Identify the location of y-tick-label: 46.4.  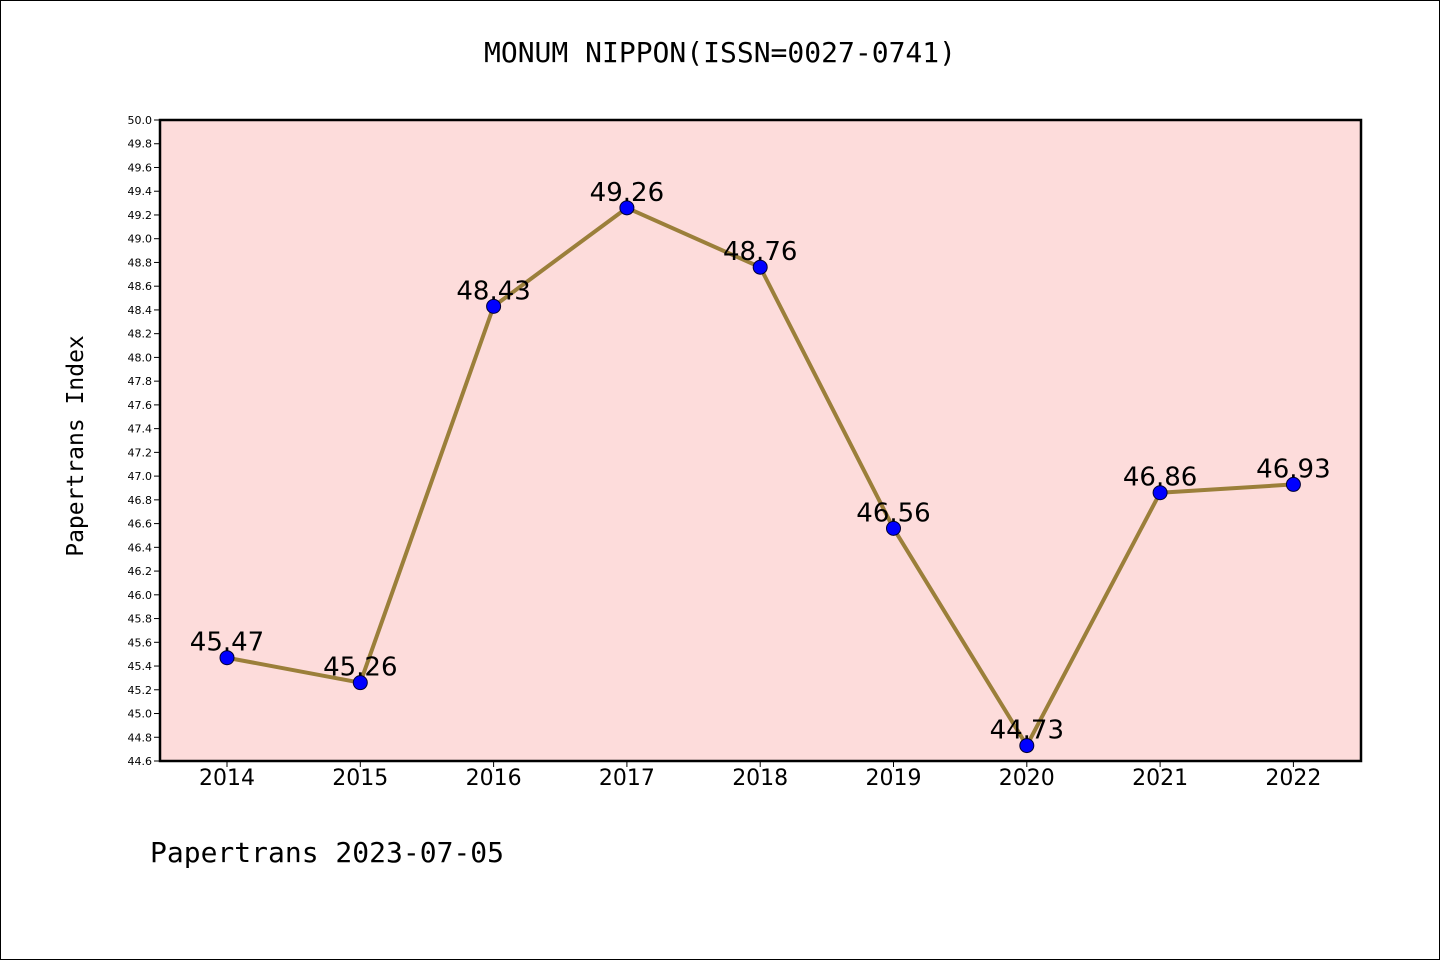
(140, 547).